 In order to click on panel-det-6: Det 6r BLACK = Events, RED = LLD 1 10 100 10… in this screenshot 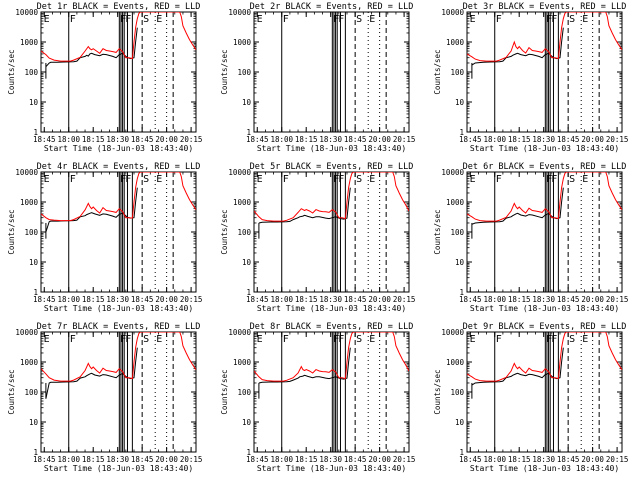, I will do `click(530, 237)`.